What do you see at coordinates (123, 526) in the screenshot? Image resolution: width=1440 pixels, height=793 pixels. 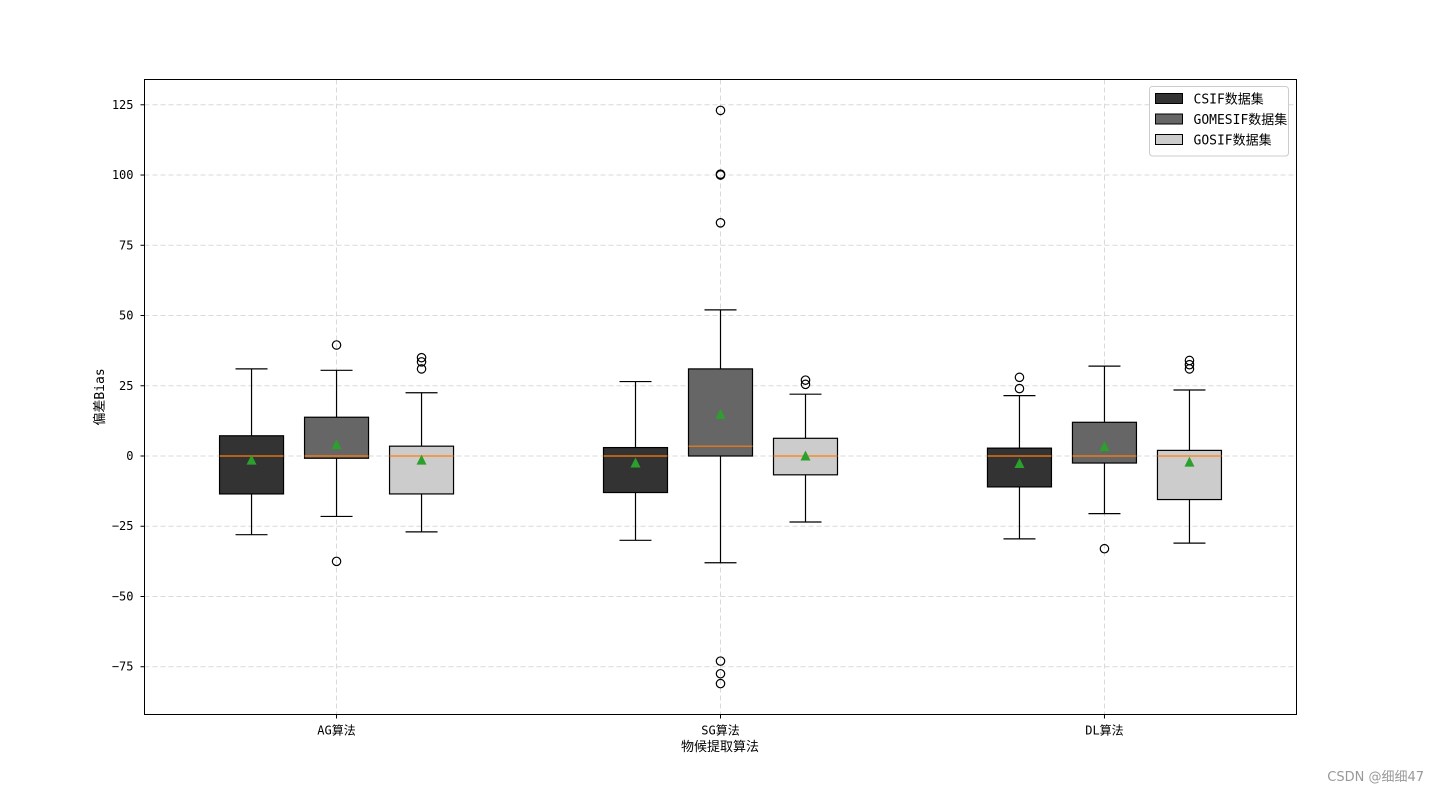 I see `y-tick-label: −25` at bounding box center [123, 526].